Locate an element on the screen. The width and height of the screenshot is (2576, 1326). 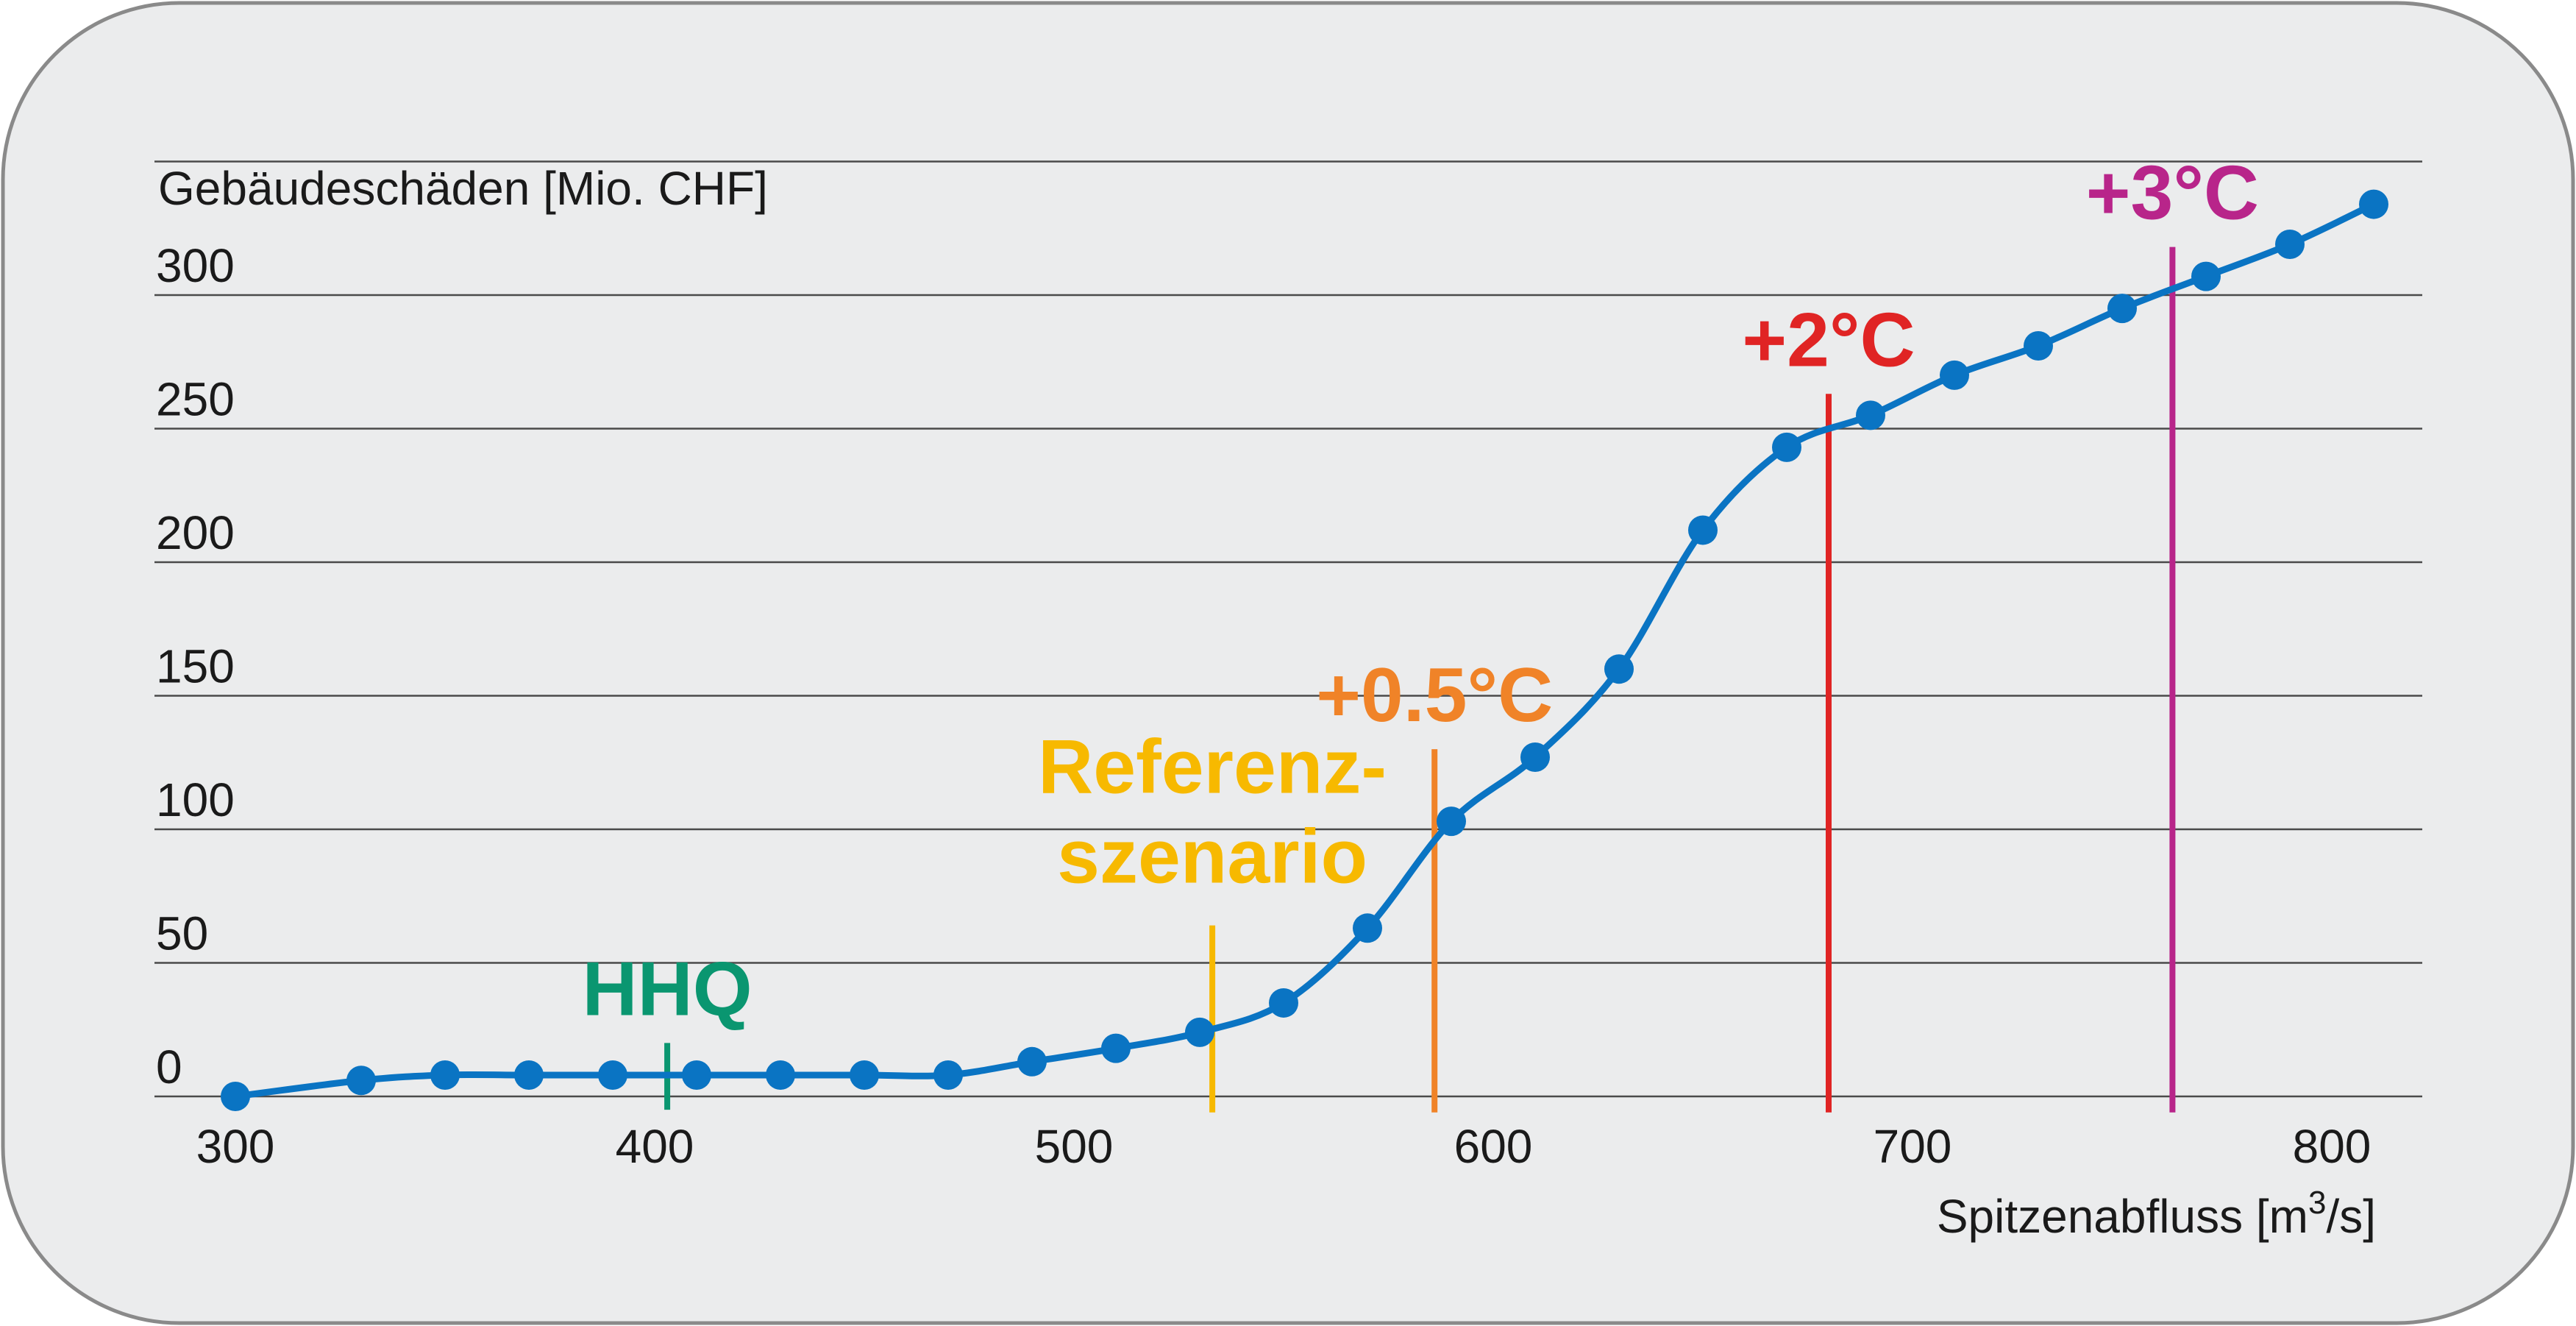
x-axis-label-main: Spitzenabfluss [m is located at coordinates (2122, 1216).